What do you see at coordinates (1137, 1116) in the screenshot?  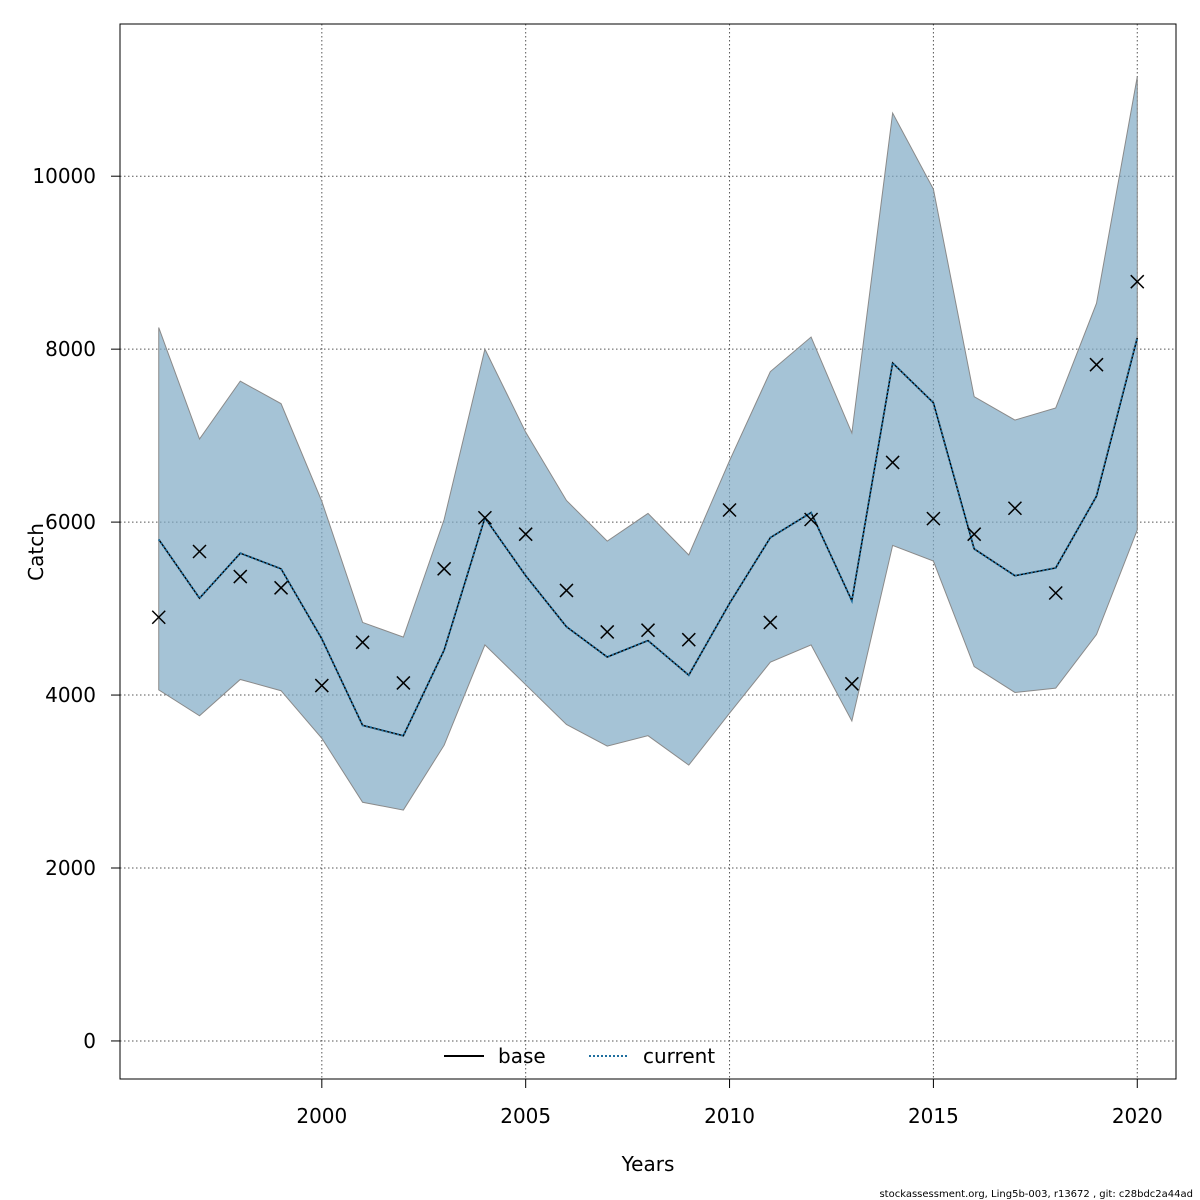 I see `x-tick-label: 2020` at bounding box center [1137, 1116].